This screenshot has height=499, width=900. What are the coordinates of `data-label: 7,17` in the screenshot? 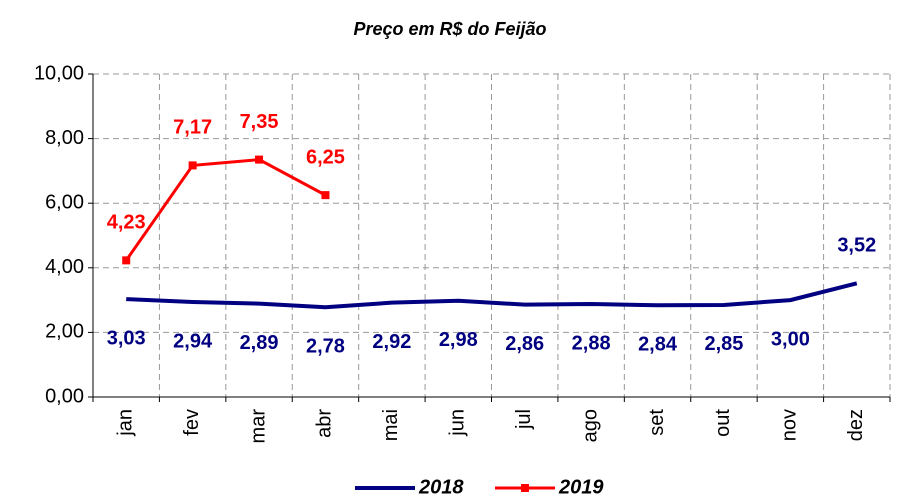 It's located at (192, 128).